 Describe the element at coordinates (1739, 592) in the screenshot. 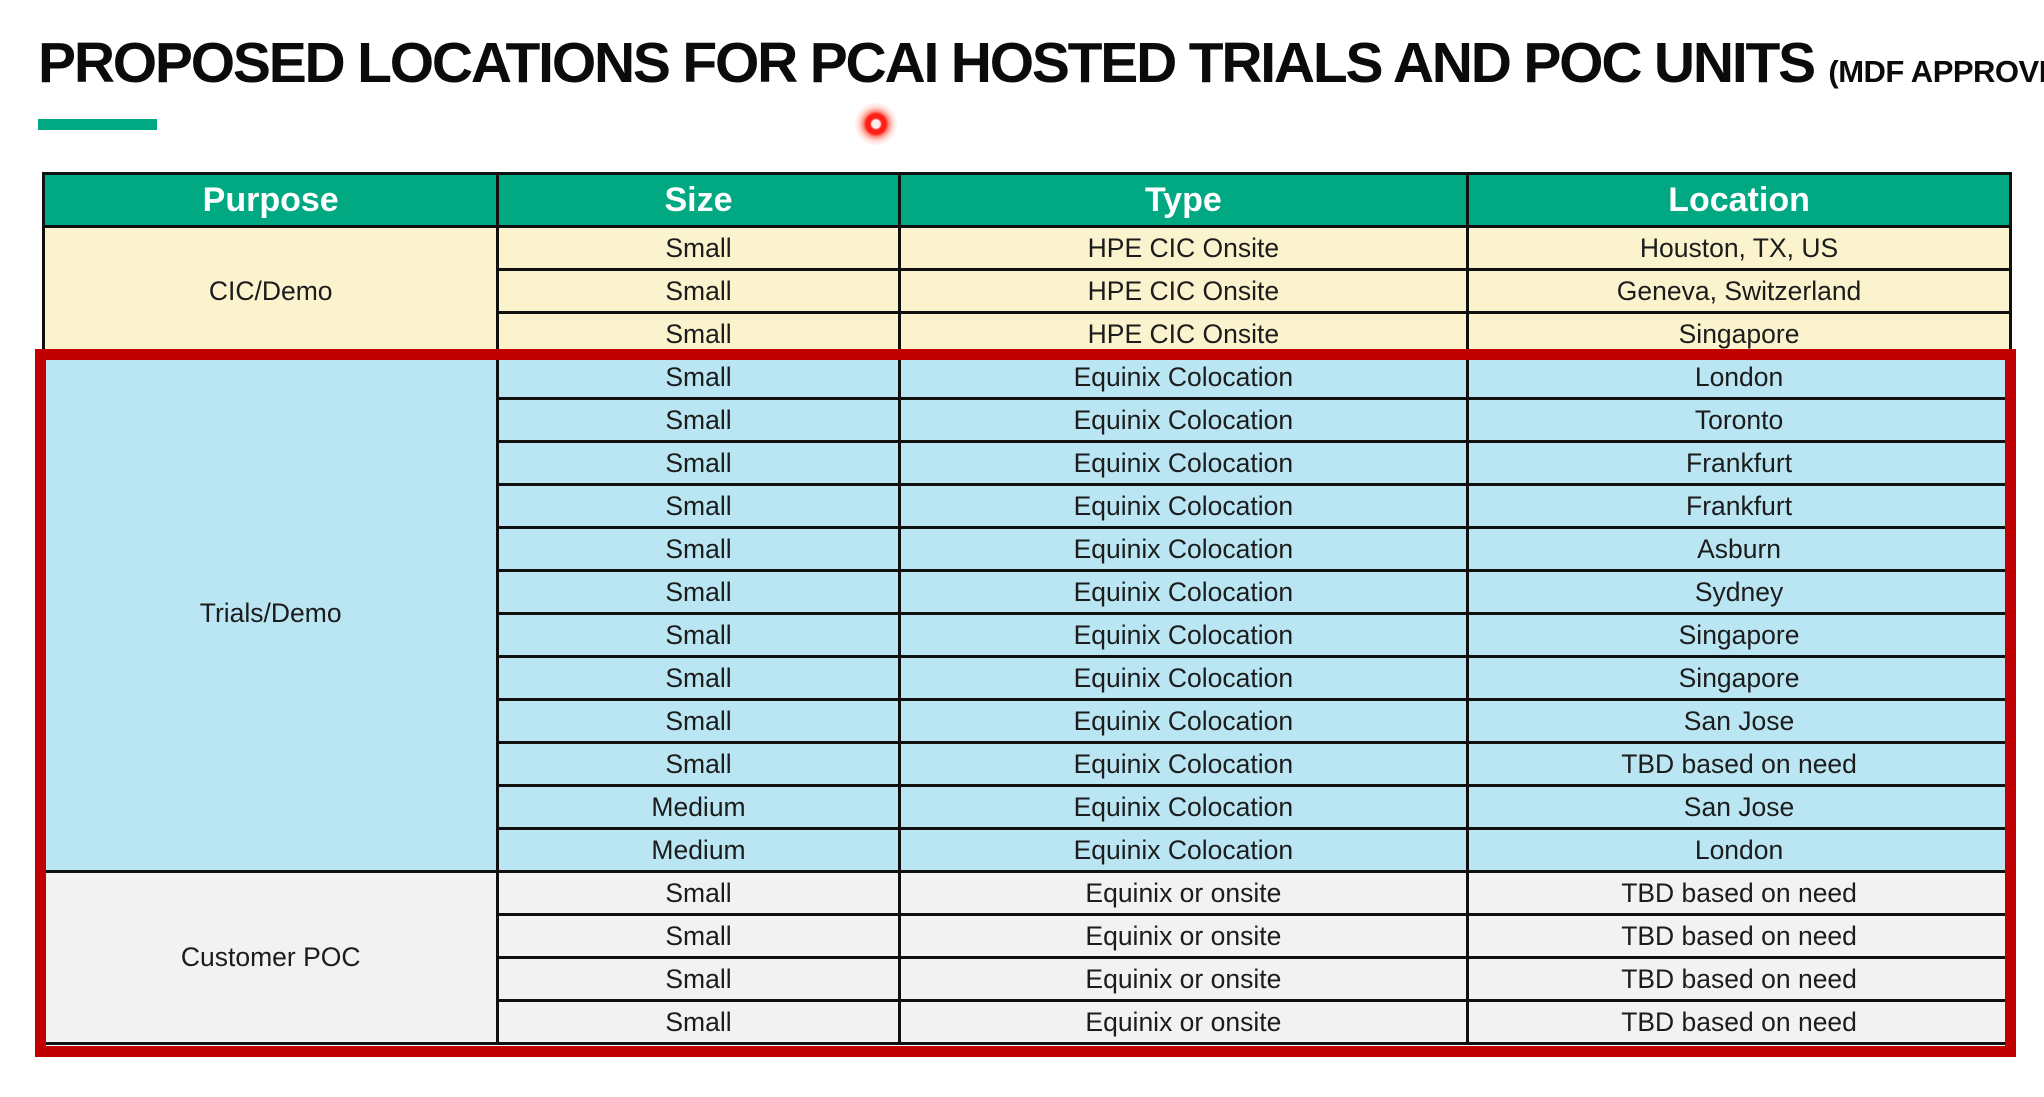

I see `cell-location: Sydney` at that location.